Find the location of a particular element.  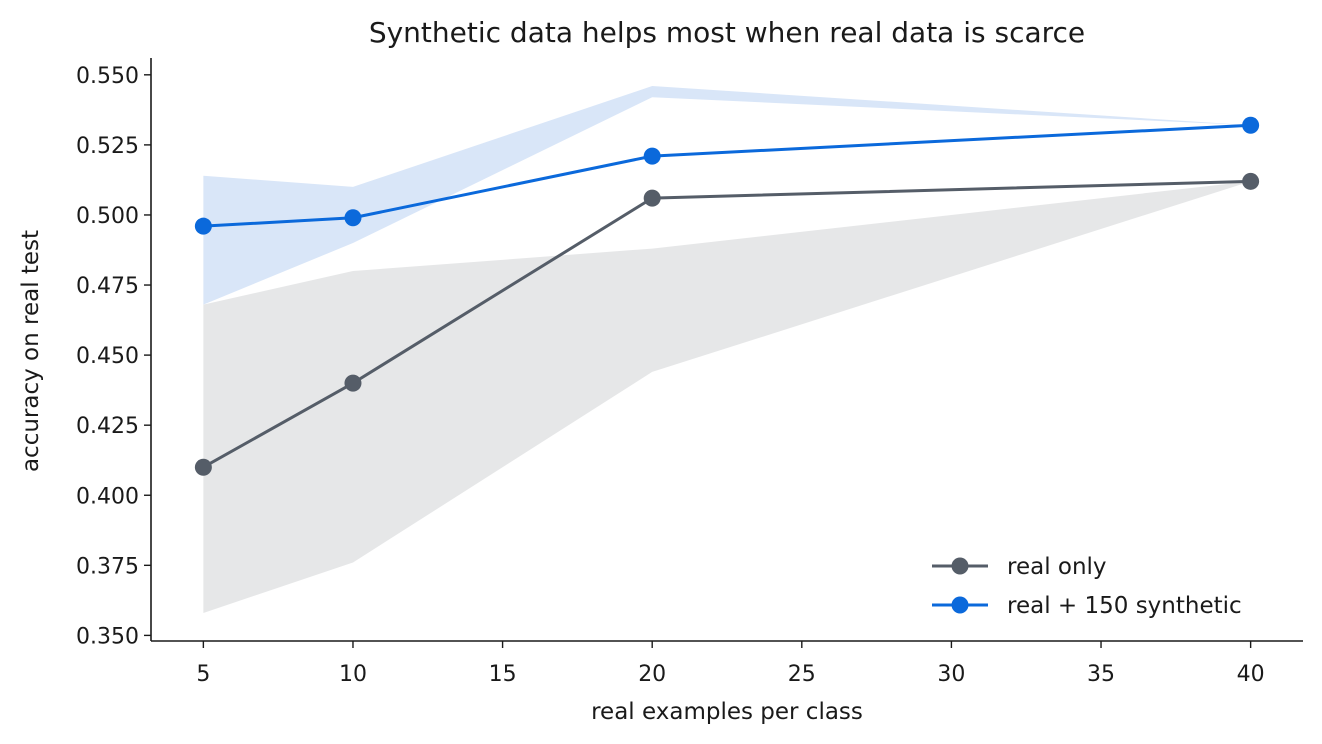

x-tick-label: 35 is located at coordinates (1101, 674).